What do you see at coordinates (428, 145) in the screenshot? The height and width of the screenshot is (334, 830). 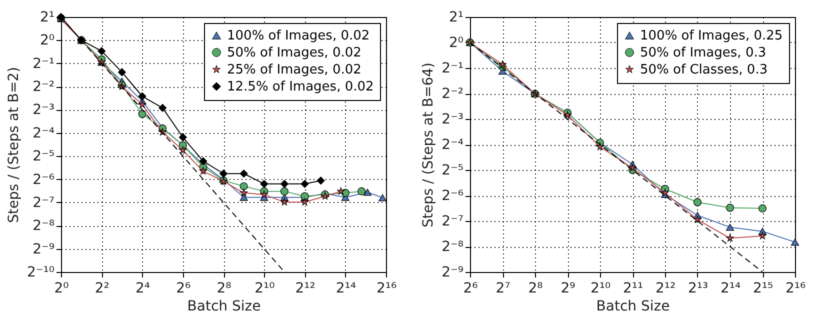 I see `y-axis-title: Steps / (Steps at B=64)` at bounding box center [428, 145].